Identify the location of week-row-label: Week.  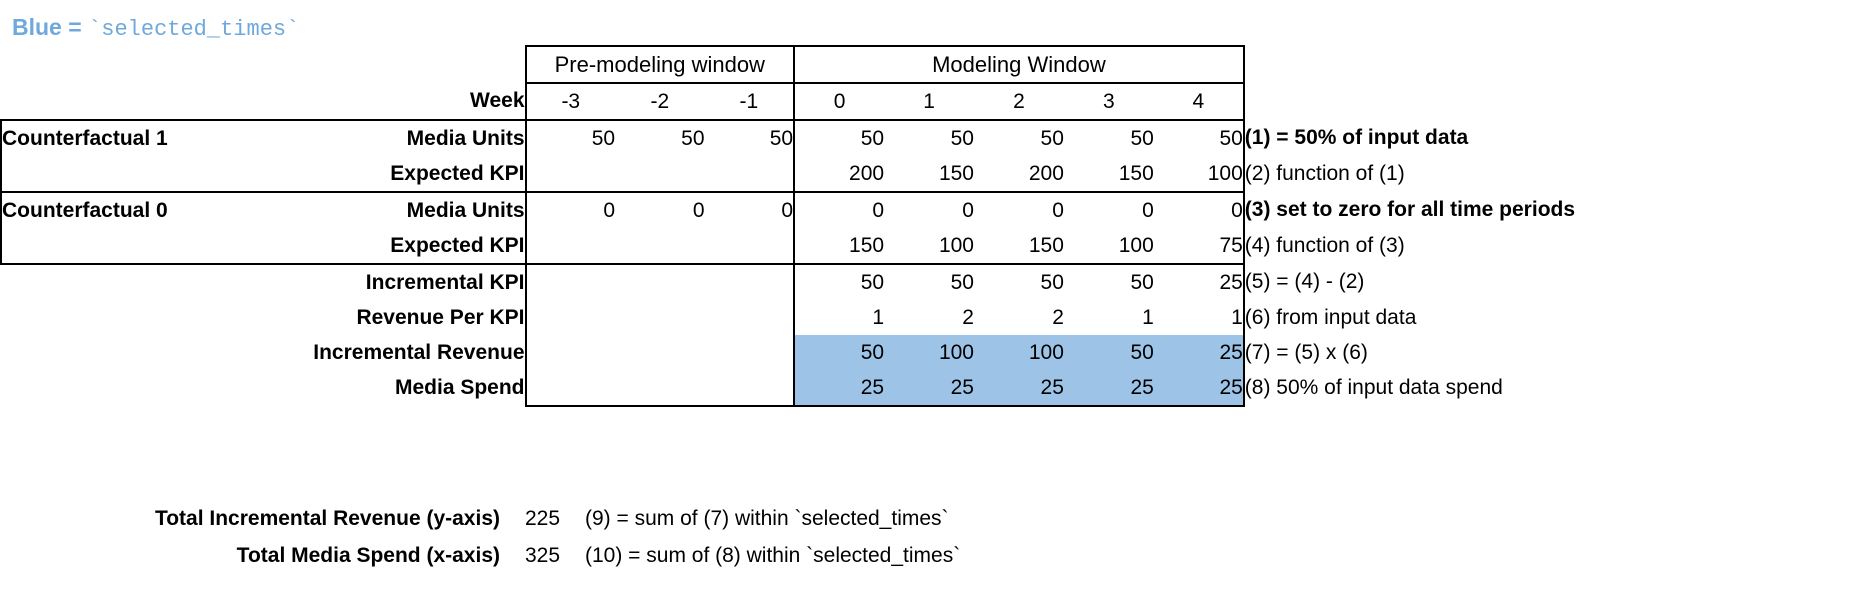
(497, 100).